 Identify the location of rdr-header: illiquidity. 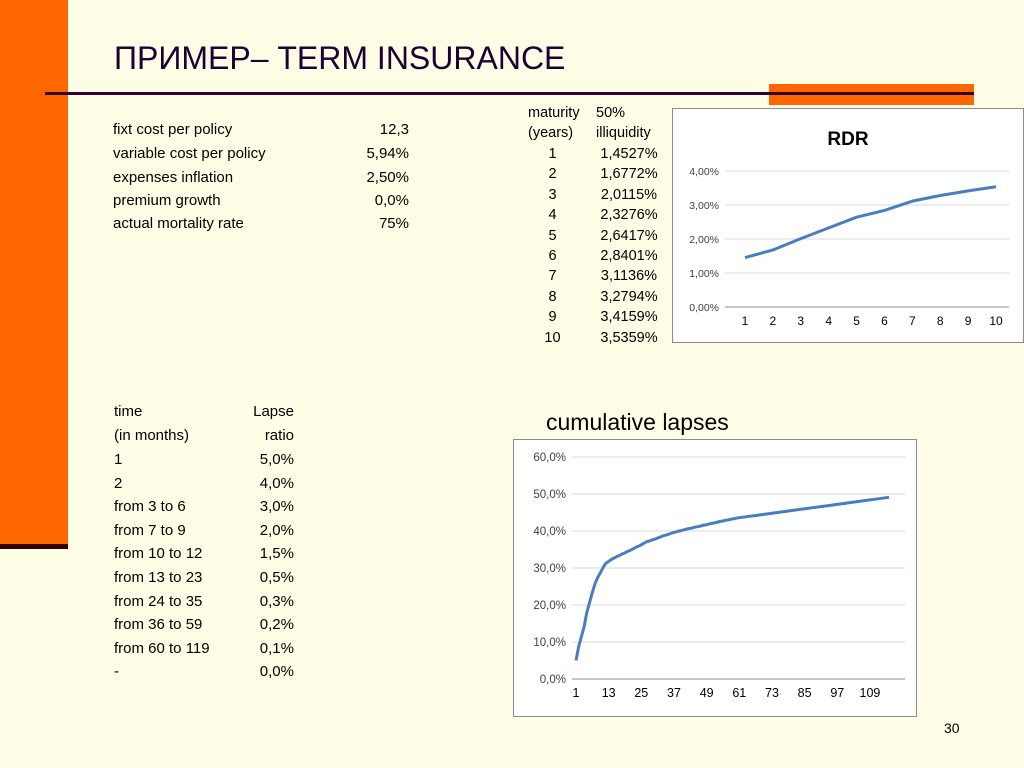
(623, 133).